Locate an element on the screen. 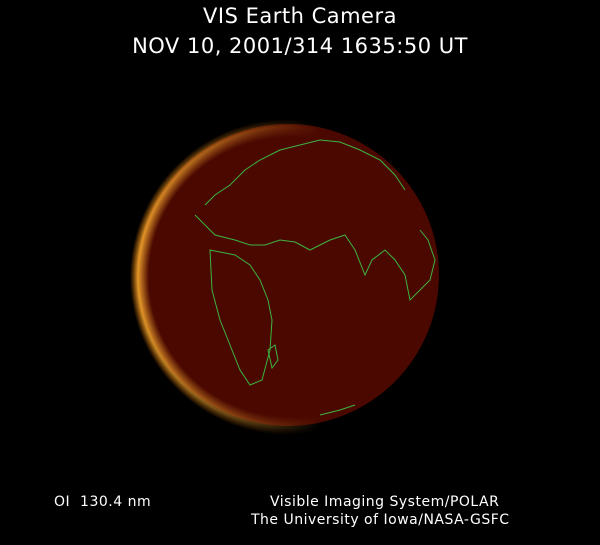 The width and height of the screenshot is (600, 545). credit-line-2: The University of Iowa/NASA-GSFC is located at coordinates (380, 520).